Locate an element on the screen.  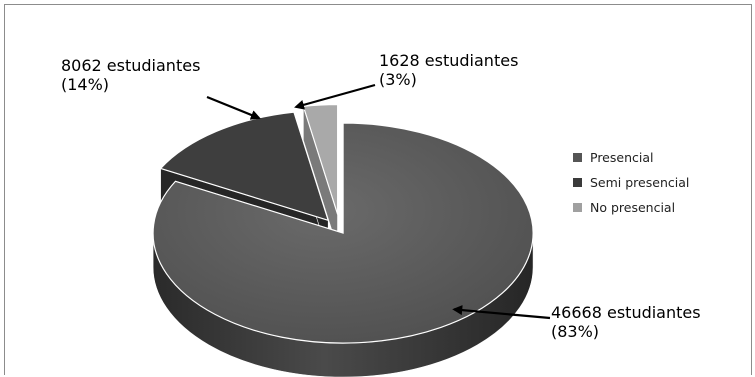
leader-arrow-semi-presencial is located at coordinates (233, 107).